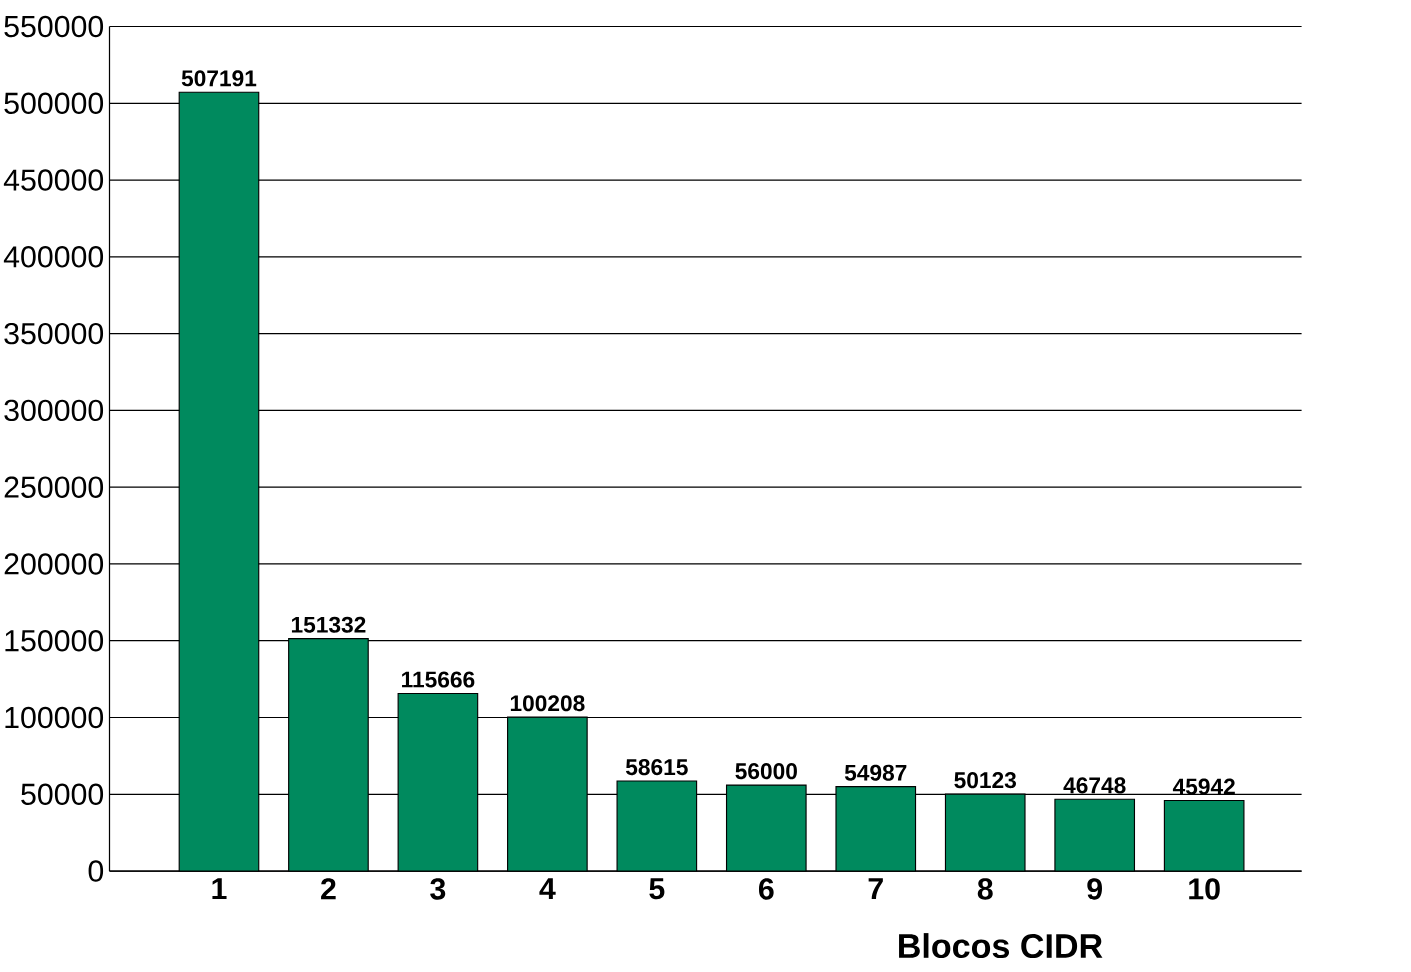  I want to click on y-tick-label: 50000, so click(62, 794).